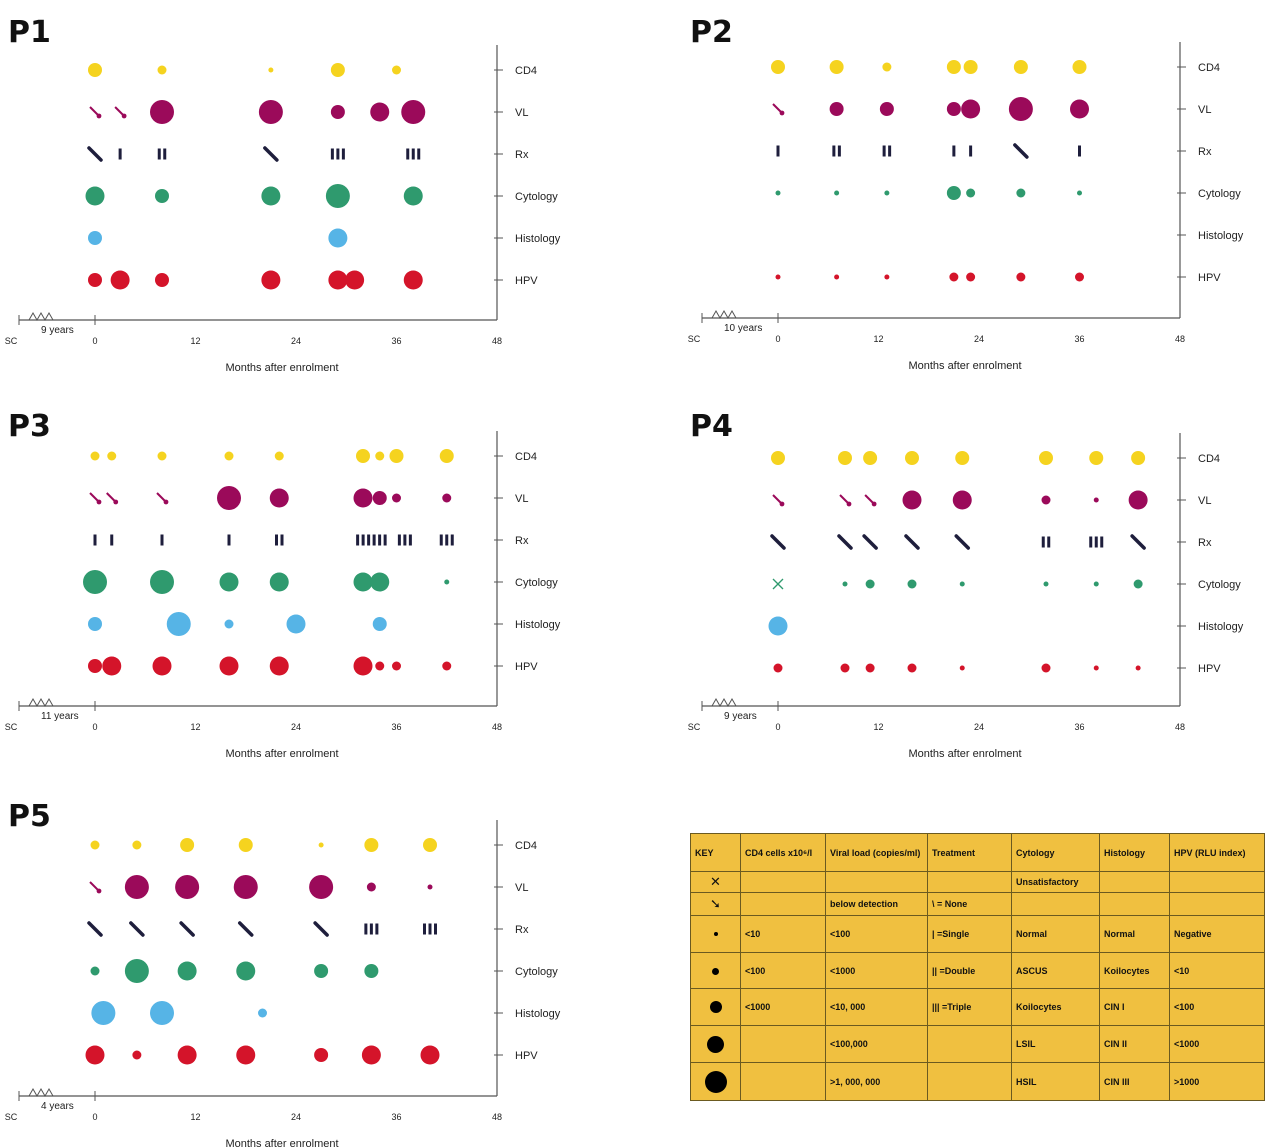  What do you see at coordinates (1134, 970) in the screenshot?
I see `key-cell-histology: Koilocytes` at bounding box center [1134, 970].